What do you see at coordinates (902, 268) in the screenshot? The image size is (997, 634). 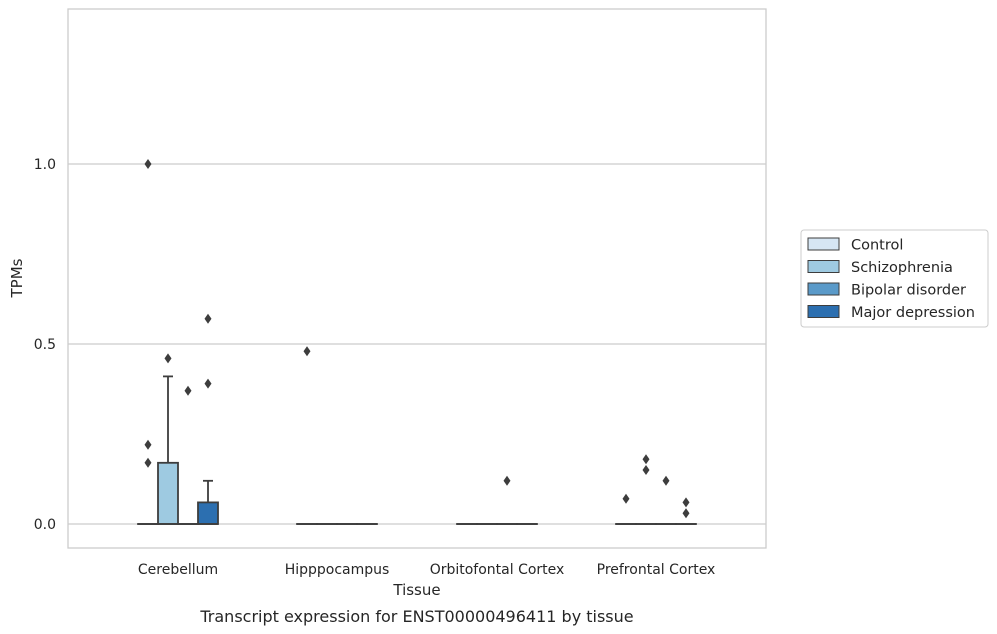 I see `legend-label: Schizophrenia` at bounding box center [902, 268].